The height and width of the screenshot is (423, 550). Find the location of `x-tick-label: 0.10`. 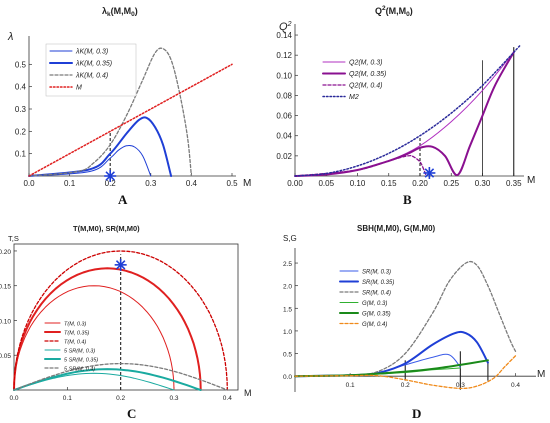

x-tick-label: 0.10 is located at coordinates (358, 183).